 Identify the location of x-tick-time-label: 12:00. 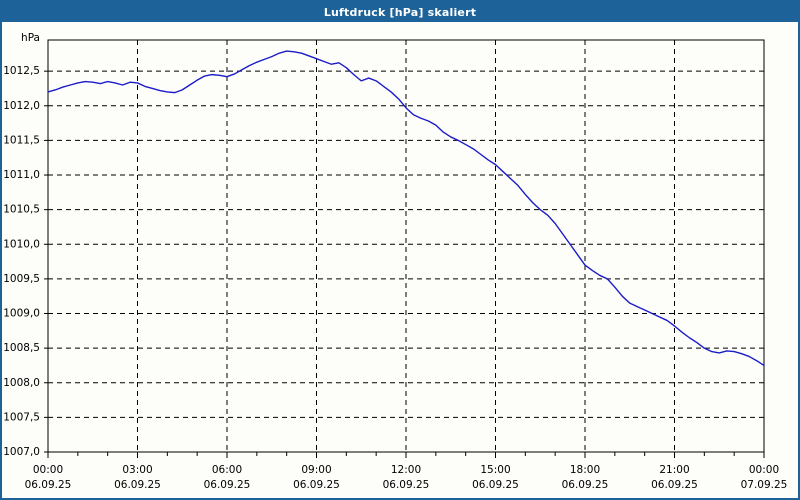
(406, 470).